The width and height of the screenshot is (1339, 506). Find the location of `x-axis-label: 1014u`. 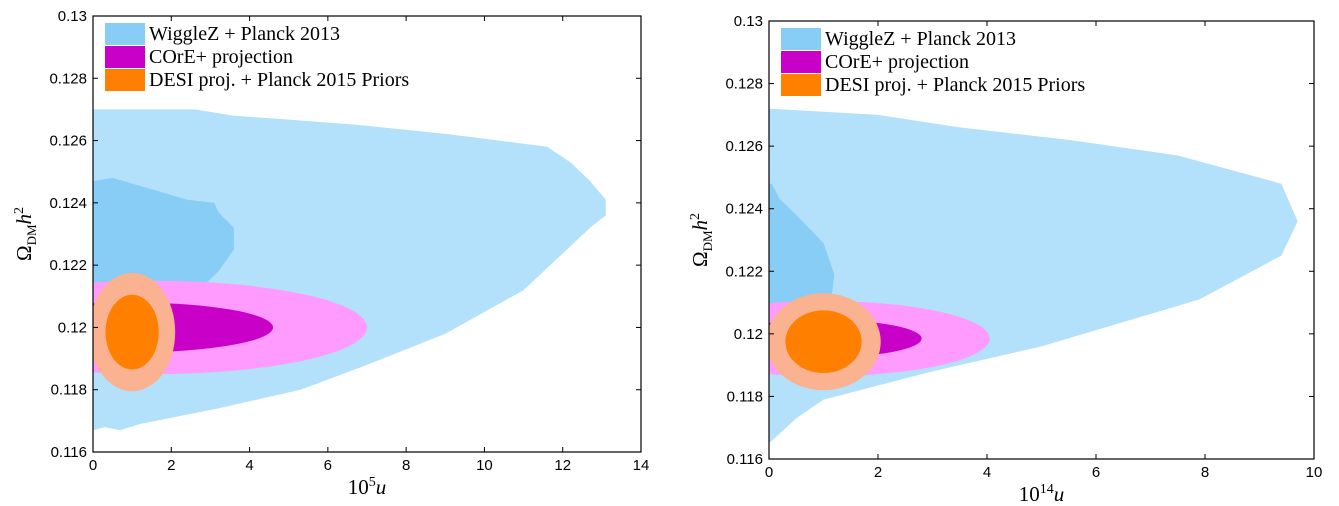

x-axis-label: 1014u is located at coordinates (1042, 494).